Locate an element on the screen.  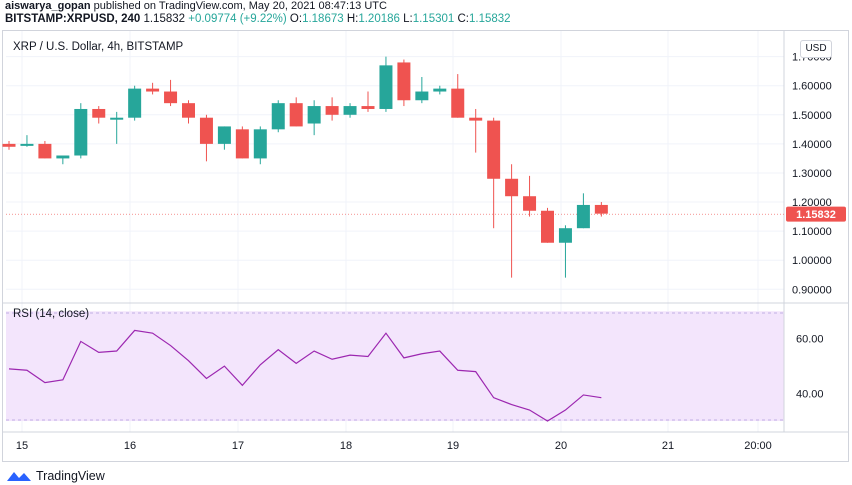
author-name: aiswarya_gopan is located at coordinates (48, 6).